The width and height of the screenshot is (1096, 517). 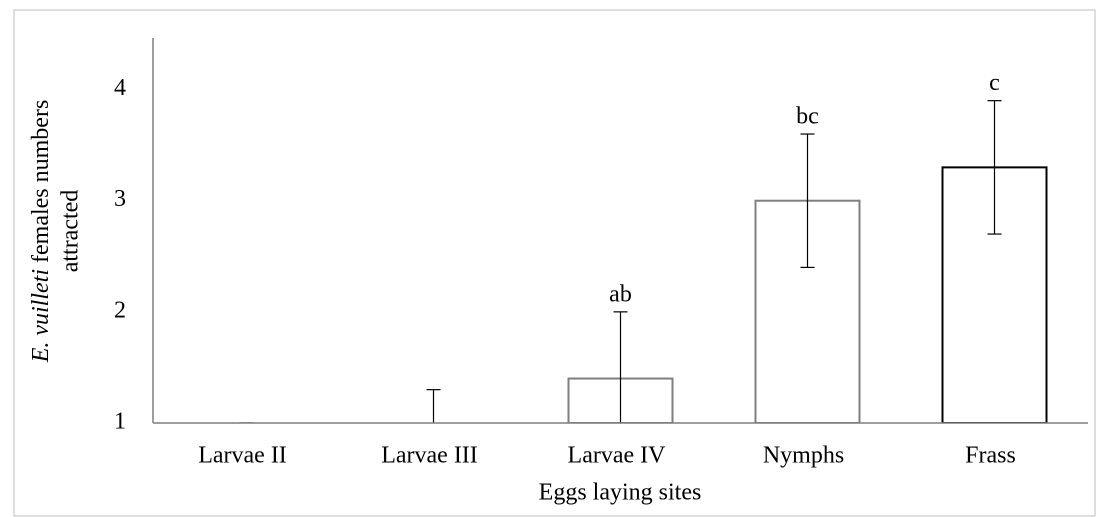 What do you see at coordinates (41, 316) in the screenshot?
I see `y-axis-label-species: E. vuilleti` at bounding box center [41, 316].